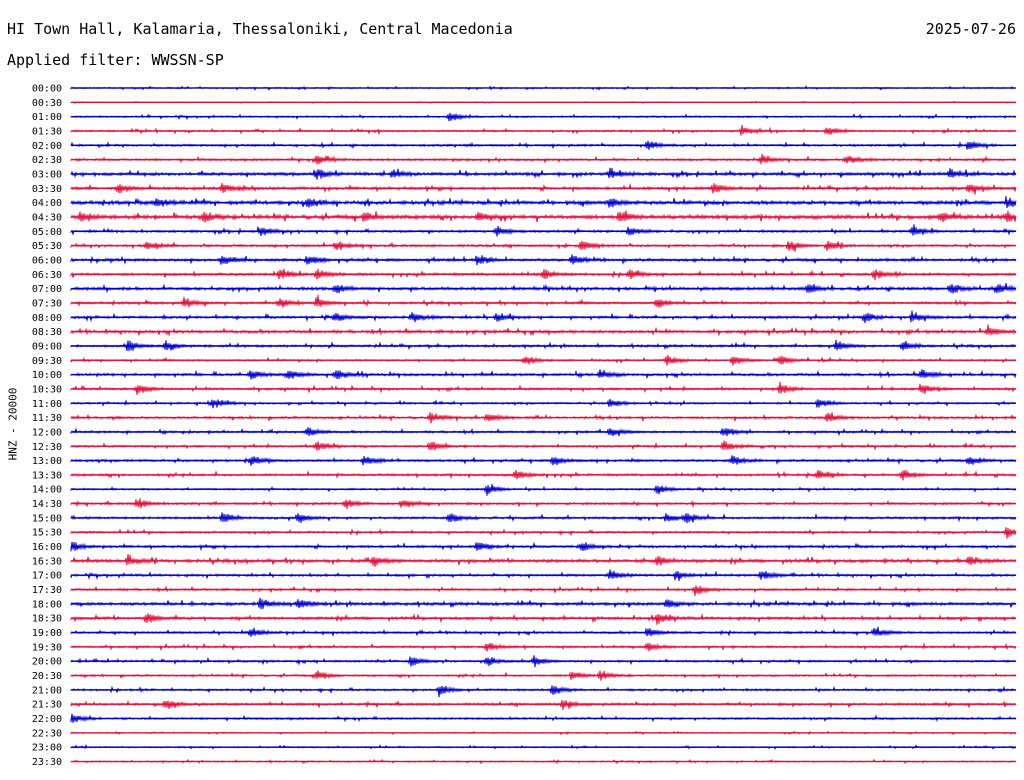 The width and height of the screenshot is (1024, 780). Describe the element at coordinates (47, 260) in the screenshot. I see `row-label: 06:00` at that location.